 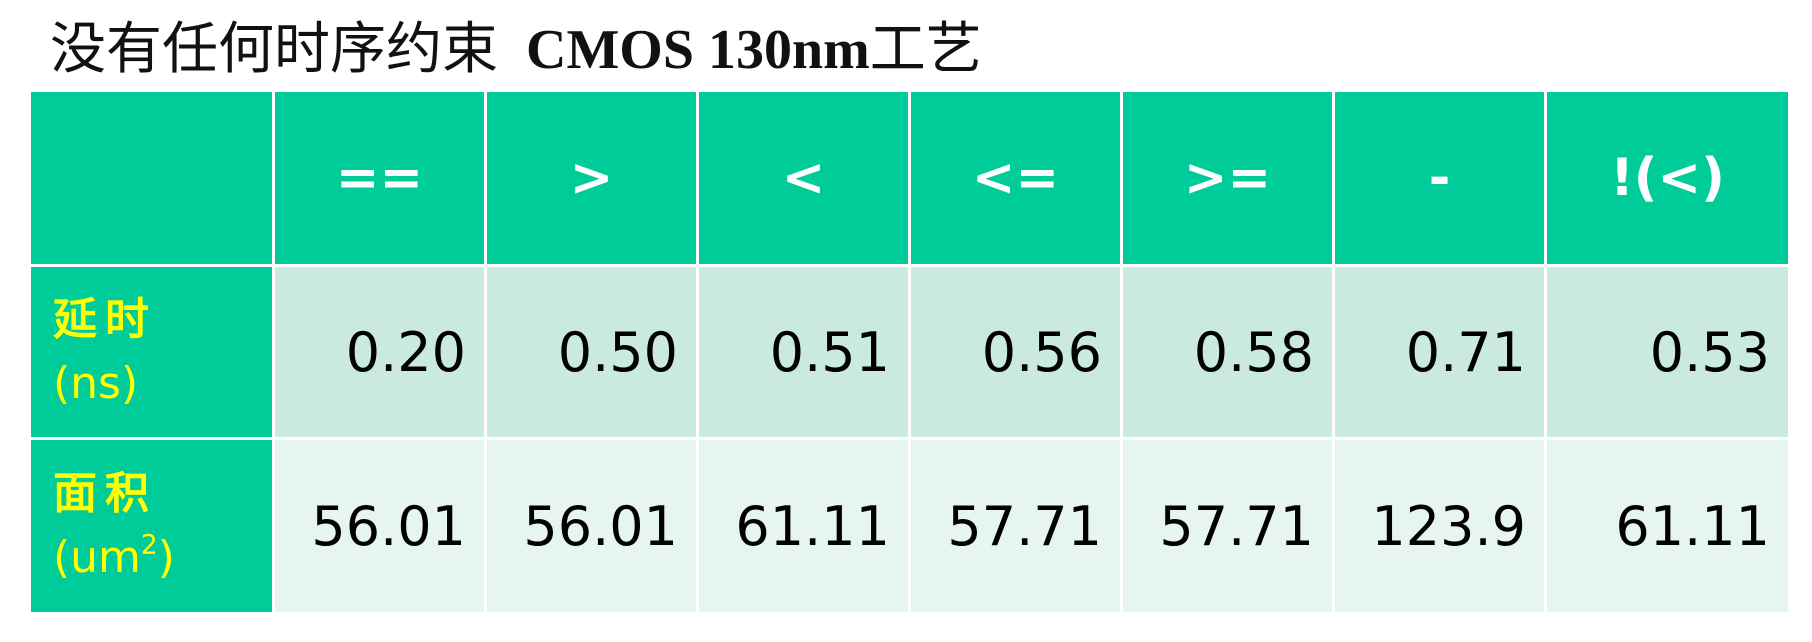 What do you see at coordinates (1439, 352) in the screenshot?
I see `table-cell: 0.71` at bounding box center [1439, 352].